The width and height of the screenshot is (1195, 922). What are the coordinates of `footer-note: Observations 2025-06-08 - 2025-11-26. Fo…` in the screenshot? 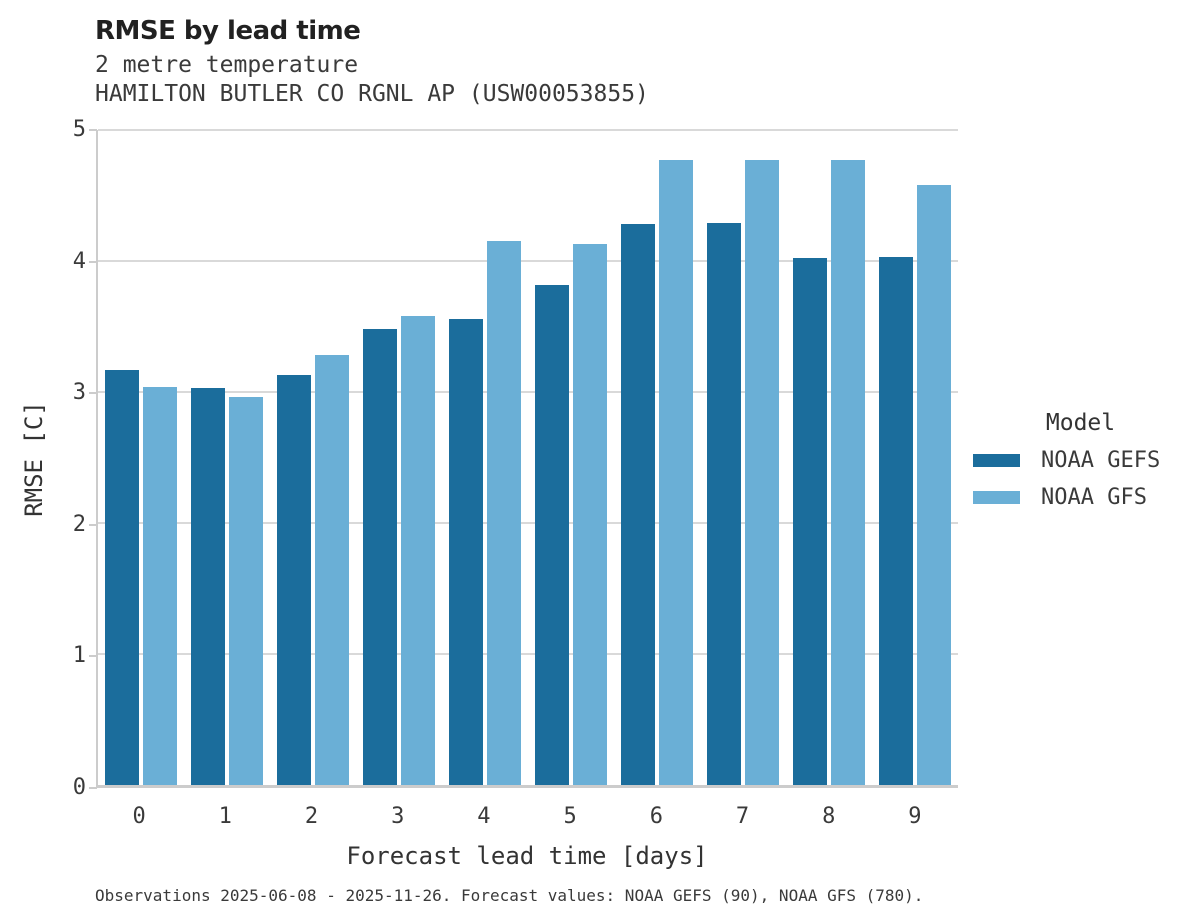 It's located at (509, 895).